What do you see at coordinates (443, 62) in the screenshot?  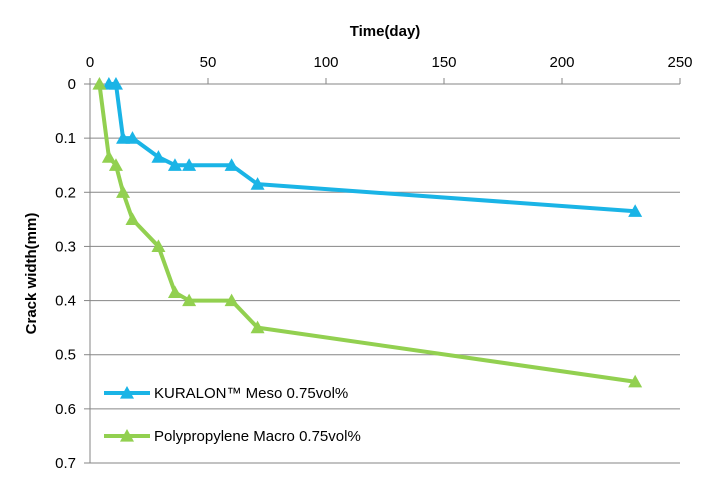 I see `x-tick-label: 150` at bounding box center [443, 62].